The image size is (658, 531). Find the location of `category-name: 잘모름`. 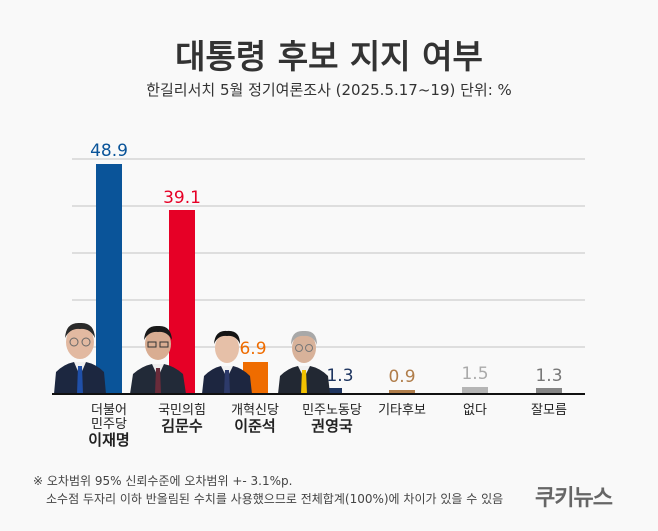

category-name: 잘모름 is located at coordinates (549, 410).